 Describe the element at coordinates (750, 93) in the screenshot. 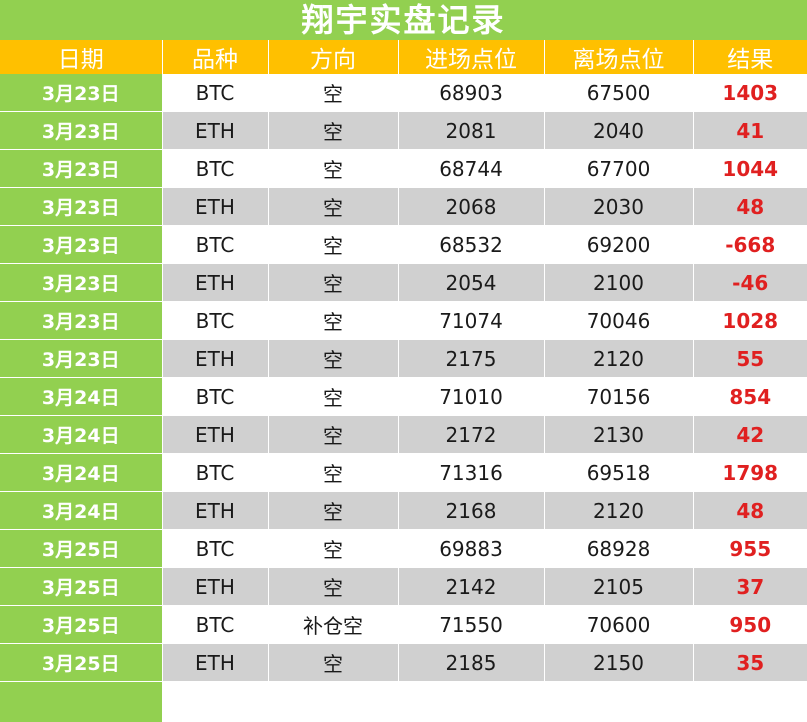

I see `cell-result: 1403` at that location.